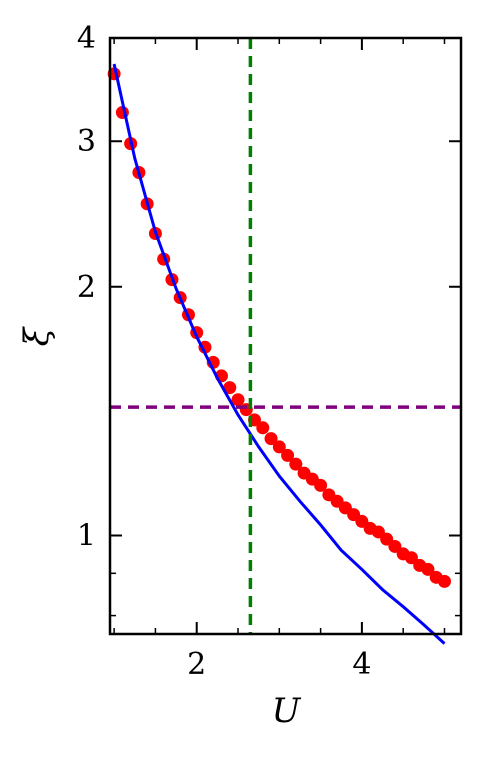 The height and width of the screenshot is (759, 489). What do you see at coordinates (196, 664) in the screenshot?
I see `x-tick-label: 2` at bounding box center [196, 664].